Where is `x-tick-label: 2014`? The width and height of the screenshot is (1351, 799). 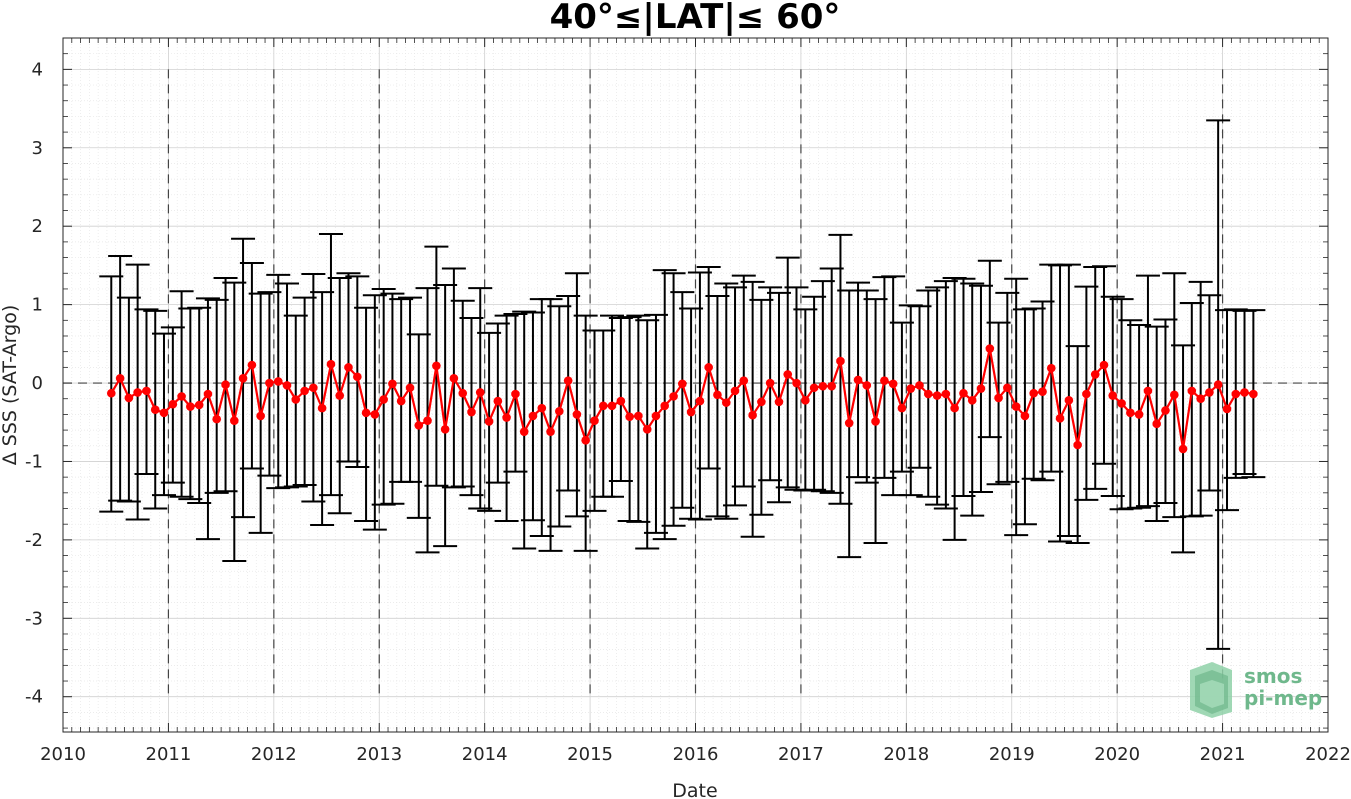
x-tick-label: 2014 is located at coordinates (485, 754).